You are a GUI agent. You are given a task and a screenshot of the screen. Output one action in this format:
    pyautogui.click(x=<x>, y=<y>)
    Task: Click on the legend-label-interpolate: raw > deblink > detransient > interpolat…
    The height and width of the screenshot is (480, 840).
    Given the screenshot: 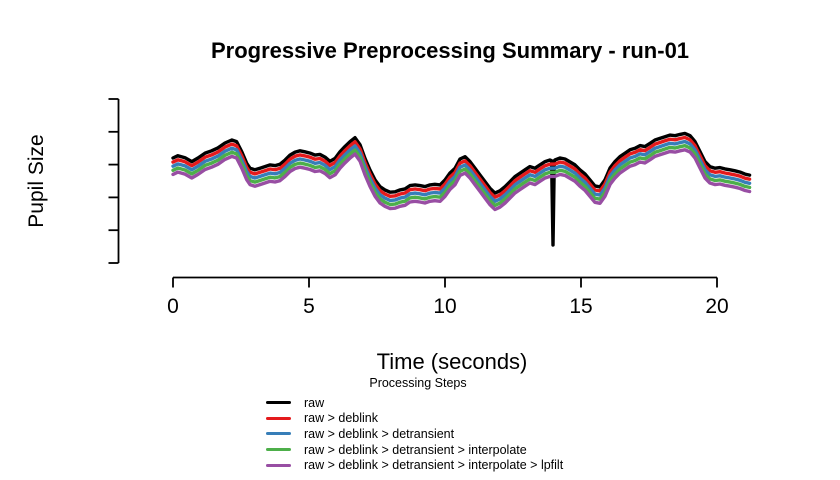 What is the action you would take?
    pyautogui.click(x=415, y=449)
    